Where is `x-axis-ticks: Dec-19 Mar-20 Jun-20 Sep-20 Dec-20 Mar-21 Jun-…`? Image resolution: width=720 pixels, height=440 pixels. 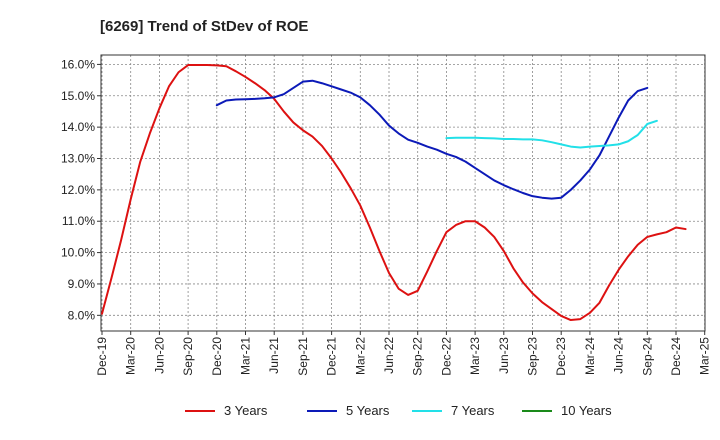
x-axis-ticks: Dec-19 Mar-20 Jun-20 Sep-20 Dec-20 Mar-21 Jun-… is located at coordinates (403, 353).